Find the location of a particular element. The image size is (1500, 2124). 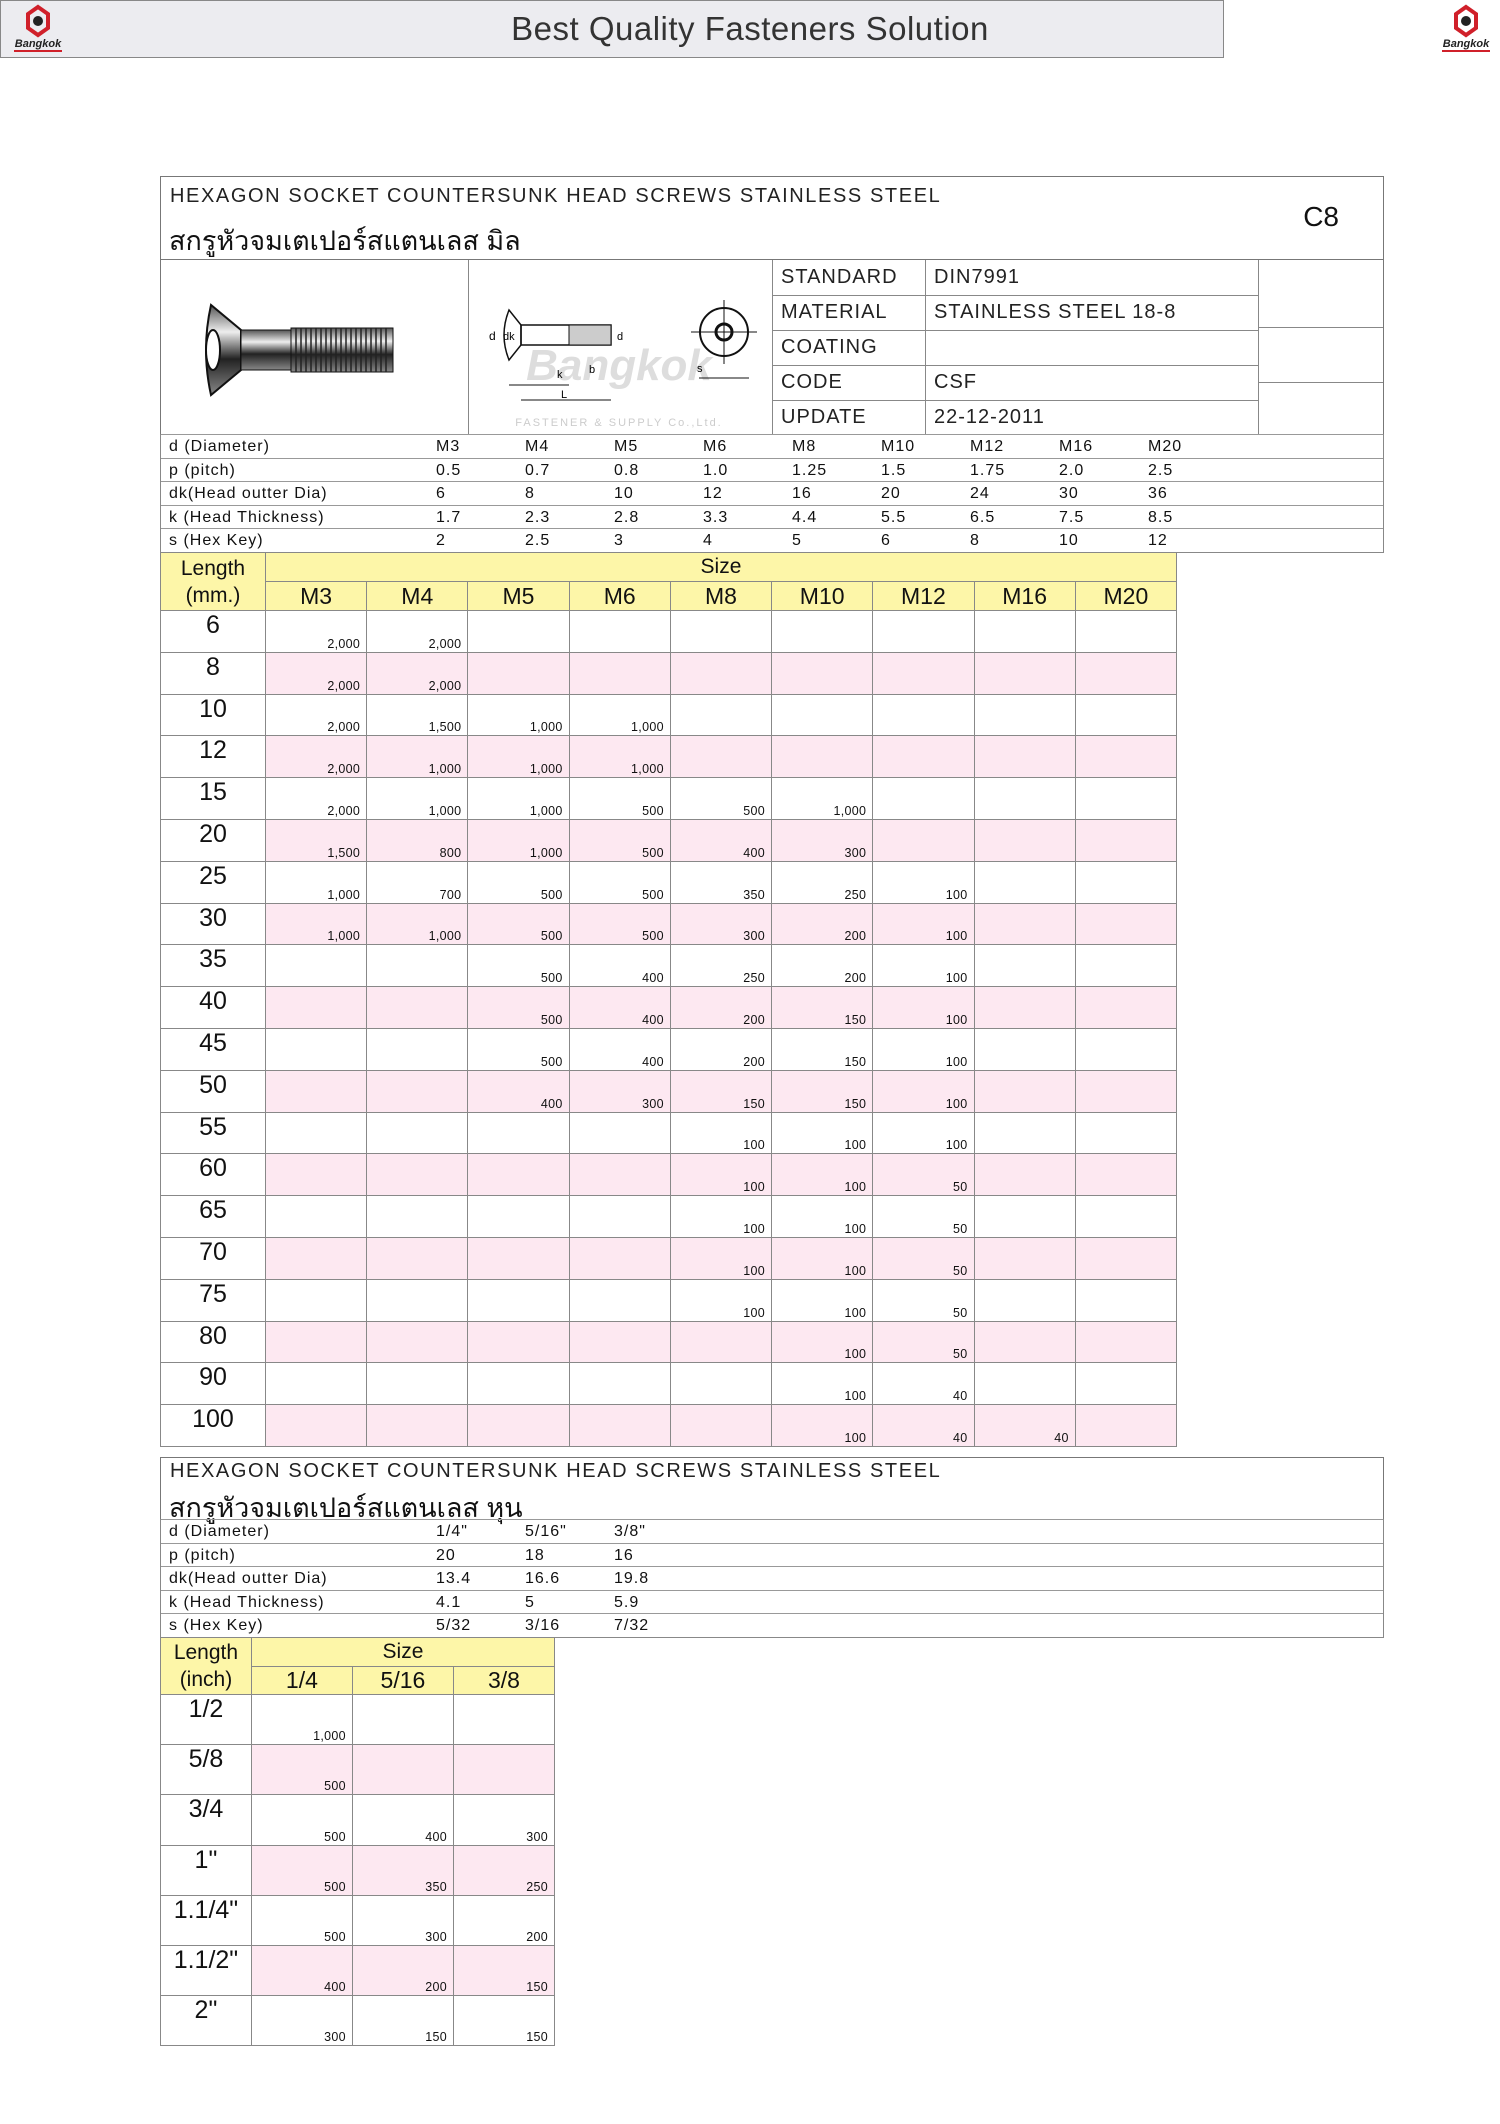

info-label: UPDATE is located at coordinates (824, 417).